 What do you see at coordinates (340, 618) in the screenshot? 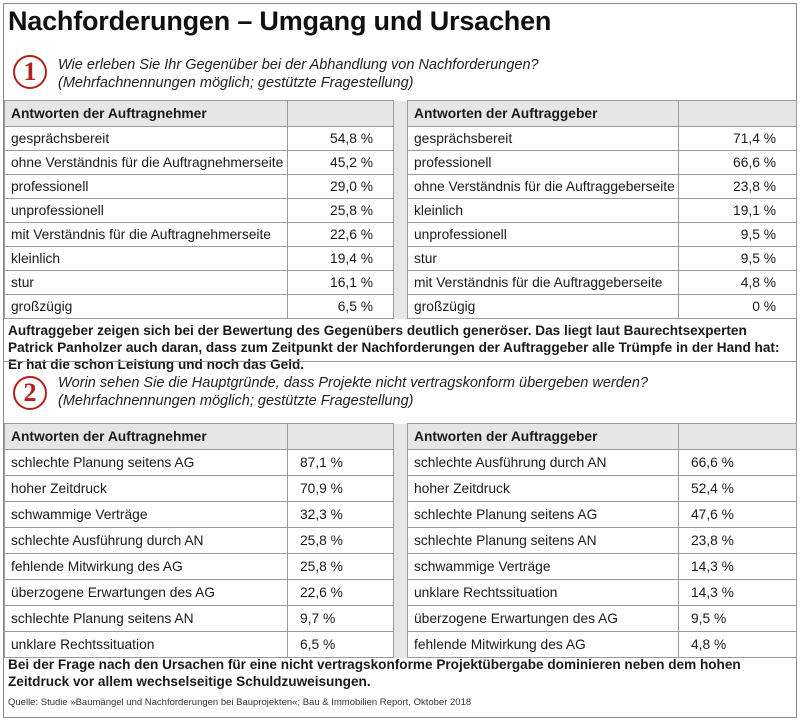
I see `left-answer-value: 9,7 %` at bounding box center [340, 618].